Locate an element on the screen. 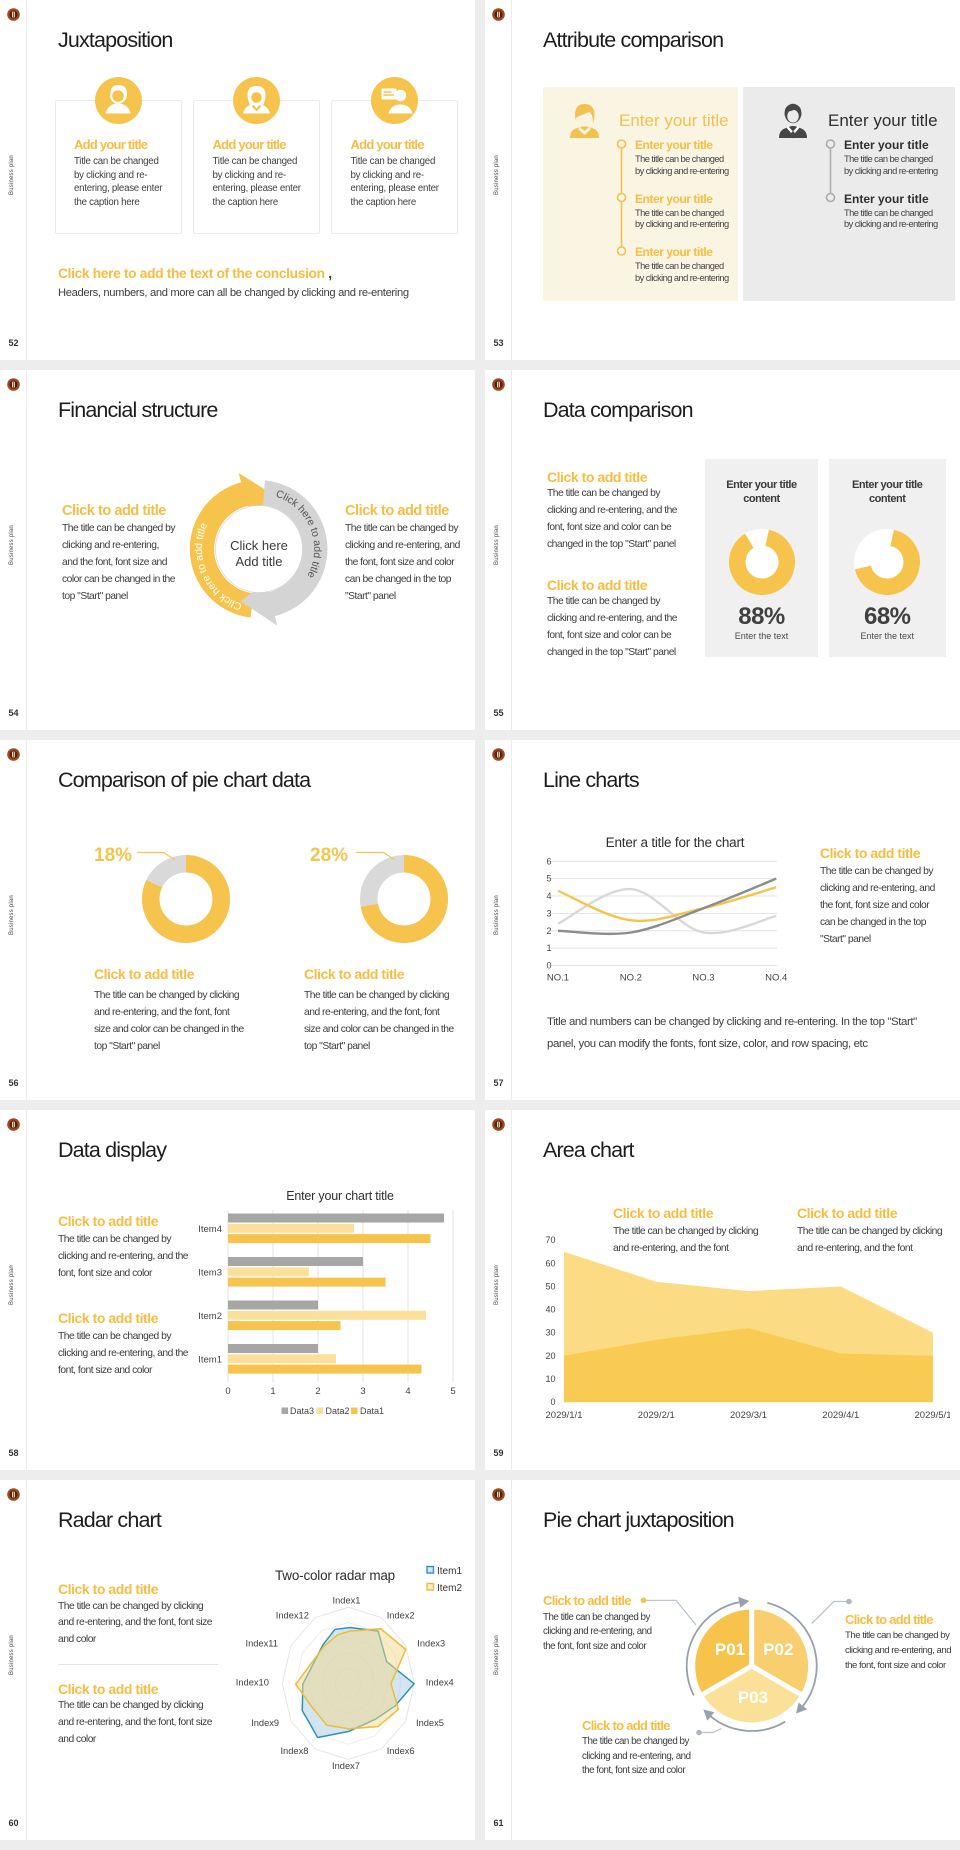 The width and height of the screenshot is (960, 1850). svg-text: Index12 is located at coordinates (292, 1616).